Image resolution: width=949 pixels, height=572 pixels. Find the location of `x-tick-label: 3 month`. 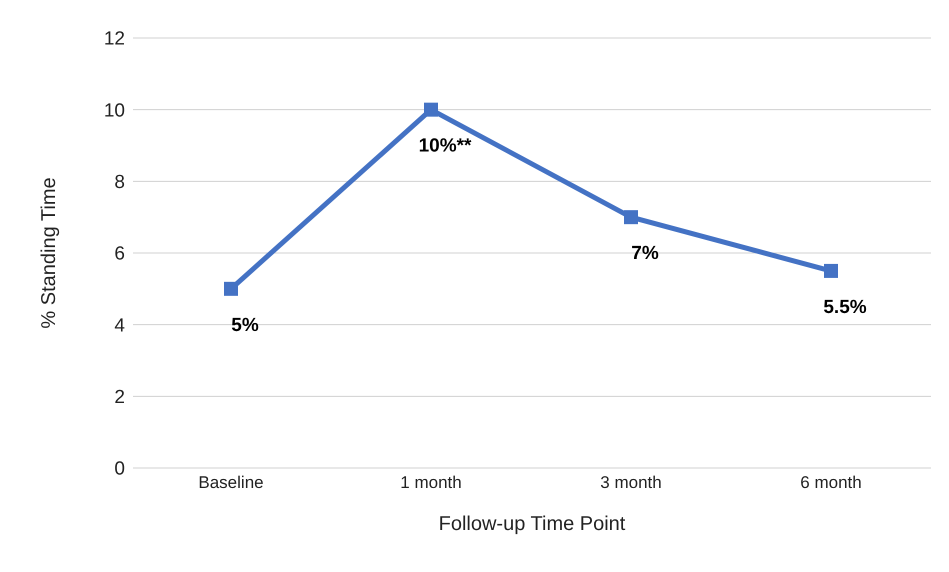

x-tick-label: 3 month is located at coordinates (631, 482).